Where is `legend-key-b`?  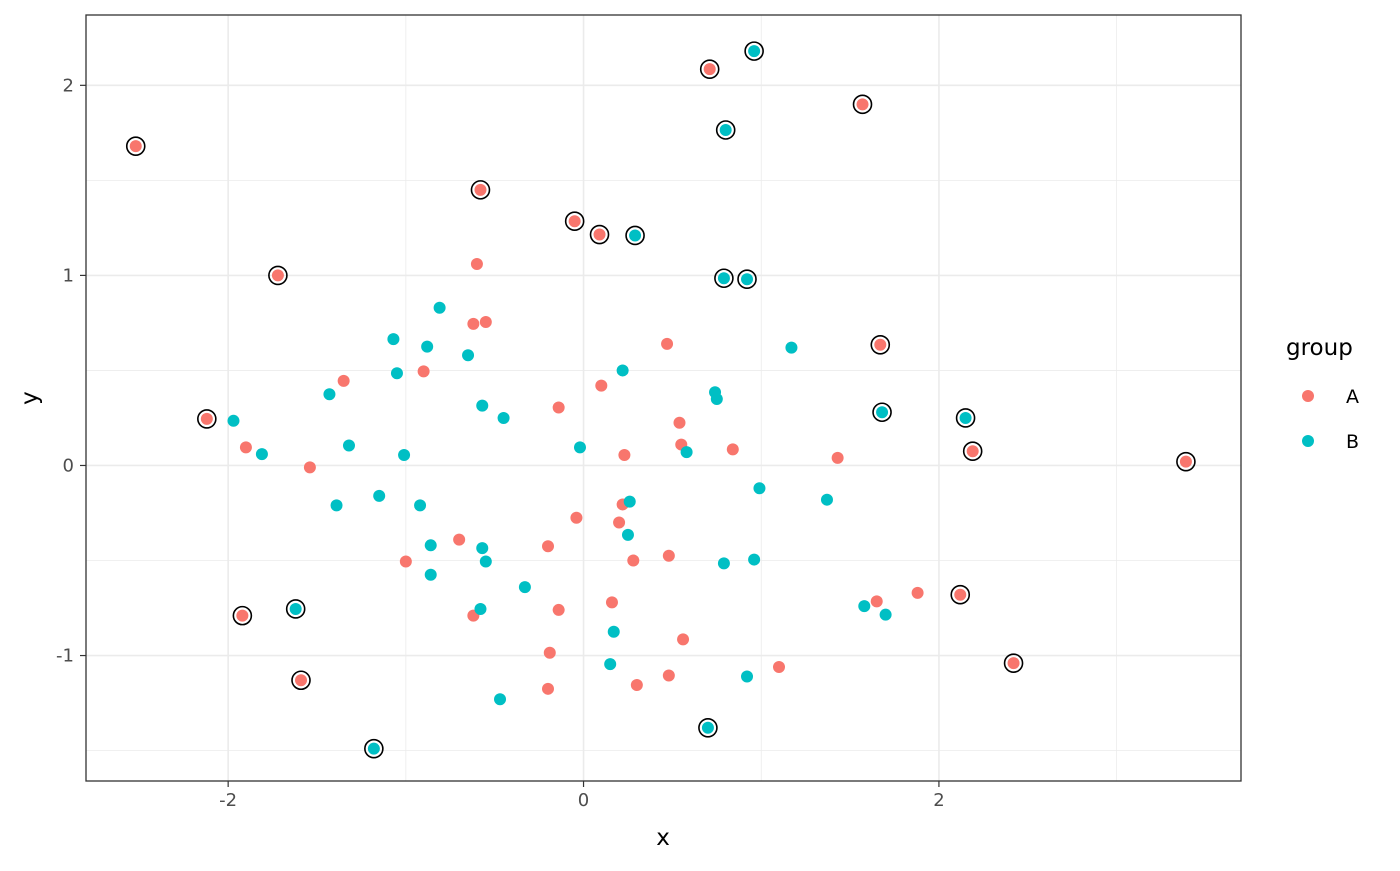 legend-key-b is located at coordinates (1308, 441).